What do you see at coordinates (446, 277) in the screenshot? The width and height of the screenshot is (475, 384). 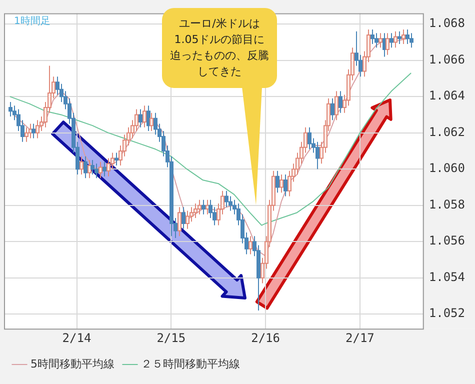 I see `y-tick-label: 1.054` at bounding box center [446, 277].